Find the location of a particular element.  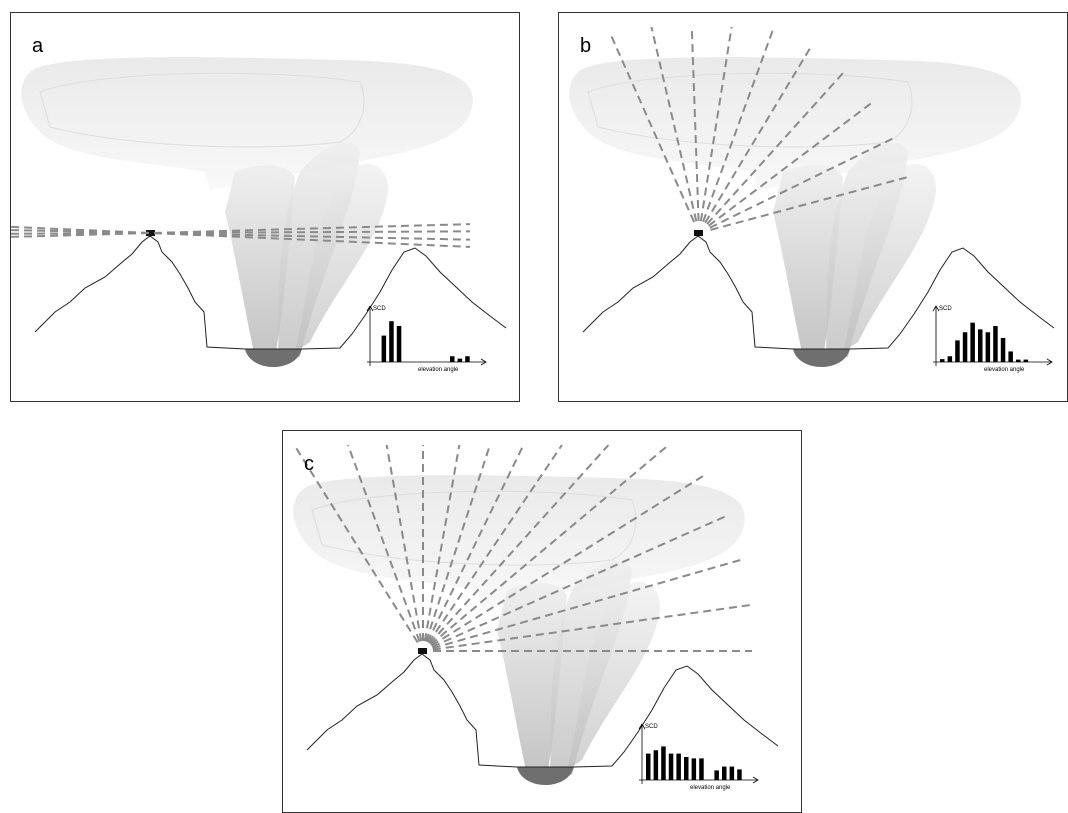

panel-label: c is located at coordinates (309, 464).